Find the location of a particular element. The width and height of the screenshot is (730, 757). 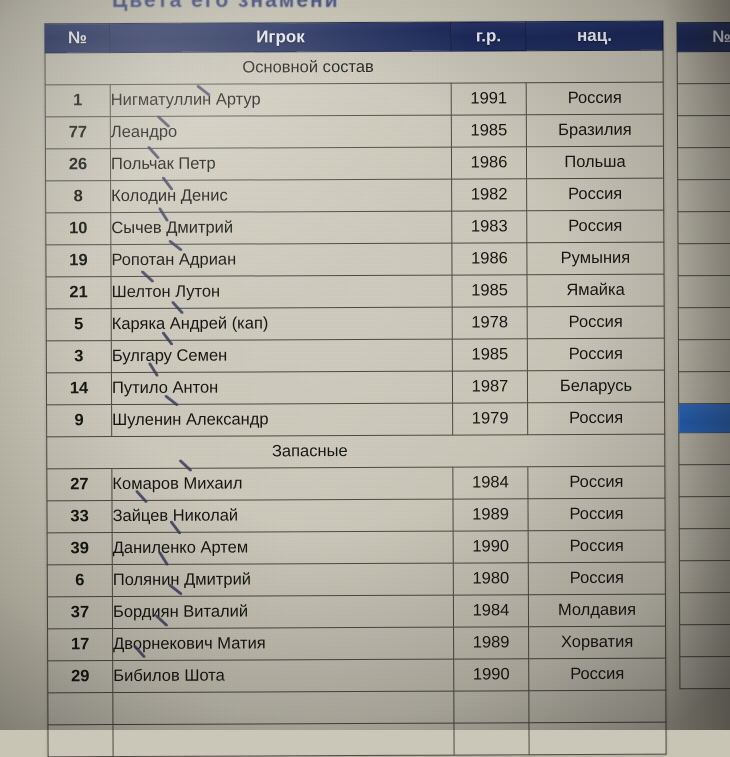

player-birthyear: 1987 is located at coordinates (490, 387).